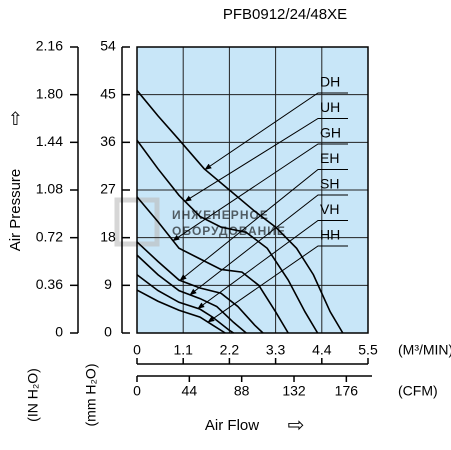 This screenshot has height=450, width=451. Describe the element at coordinates (418, 391) in the screenshot. I see `x2-unit: (CFM)` at that location.